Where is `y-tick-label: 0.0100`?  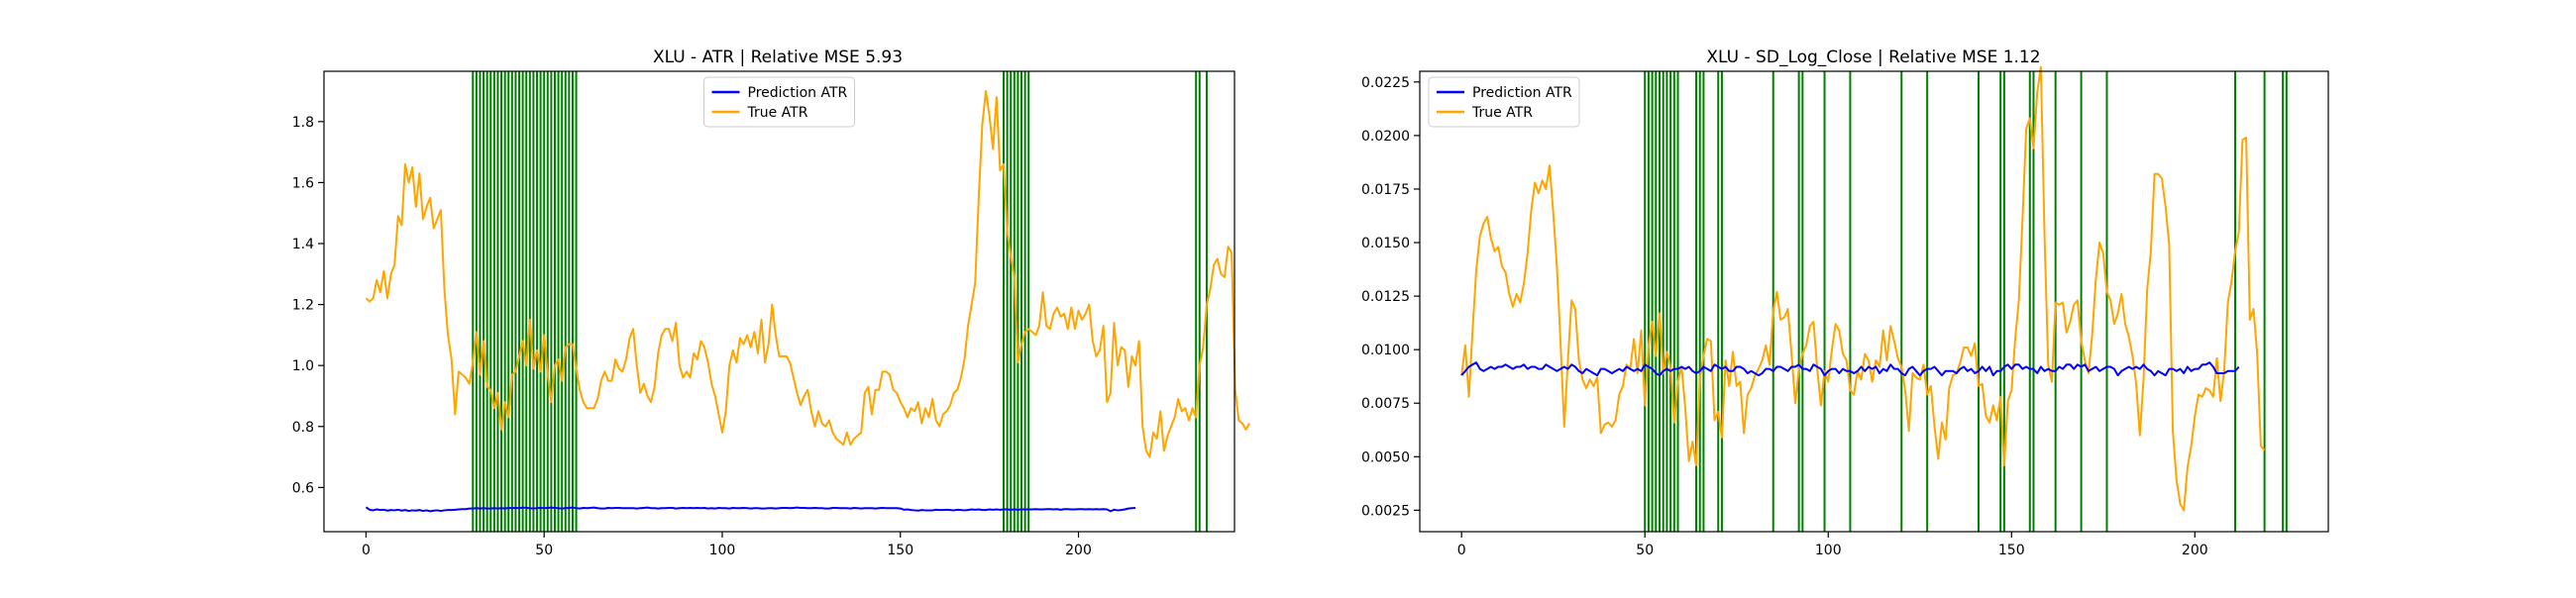 y-tick-label: 0.0100 is located at coordinates (1386, 350).